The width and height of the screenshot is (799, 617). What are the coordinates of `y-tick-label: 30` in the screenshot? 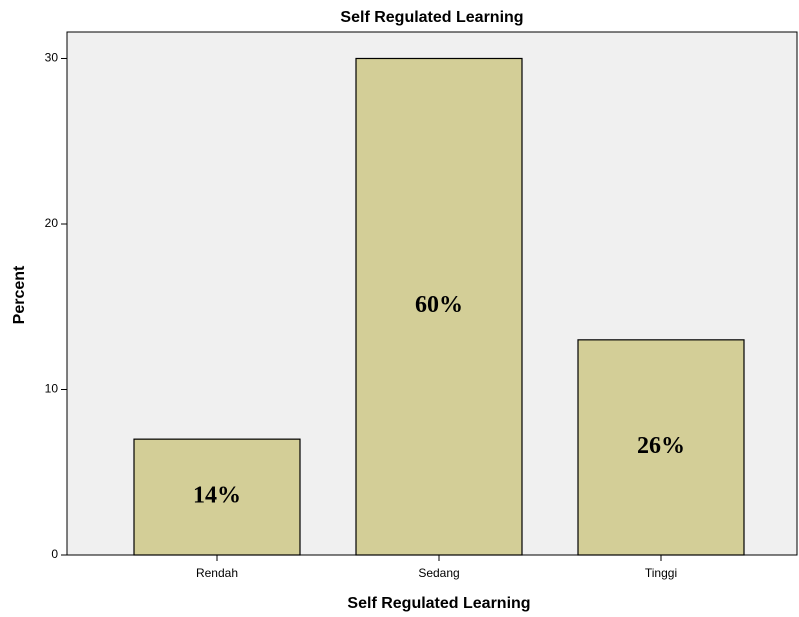 It's located at (52, 58).